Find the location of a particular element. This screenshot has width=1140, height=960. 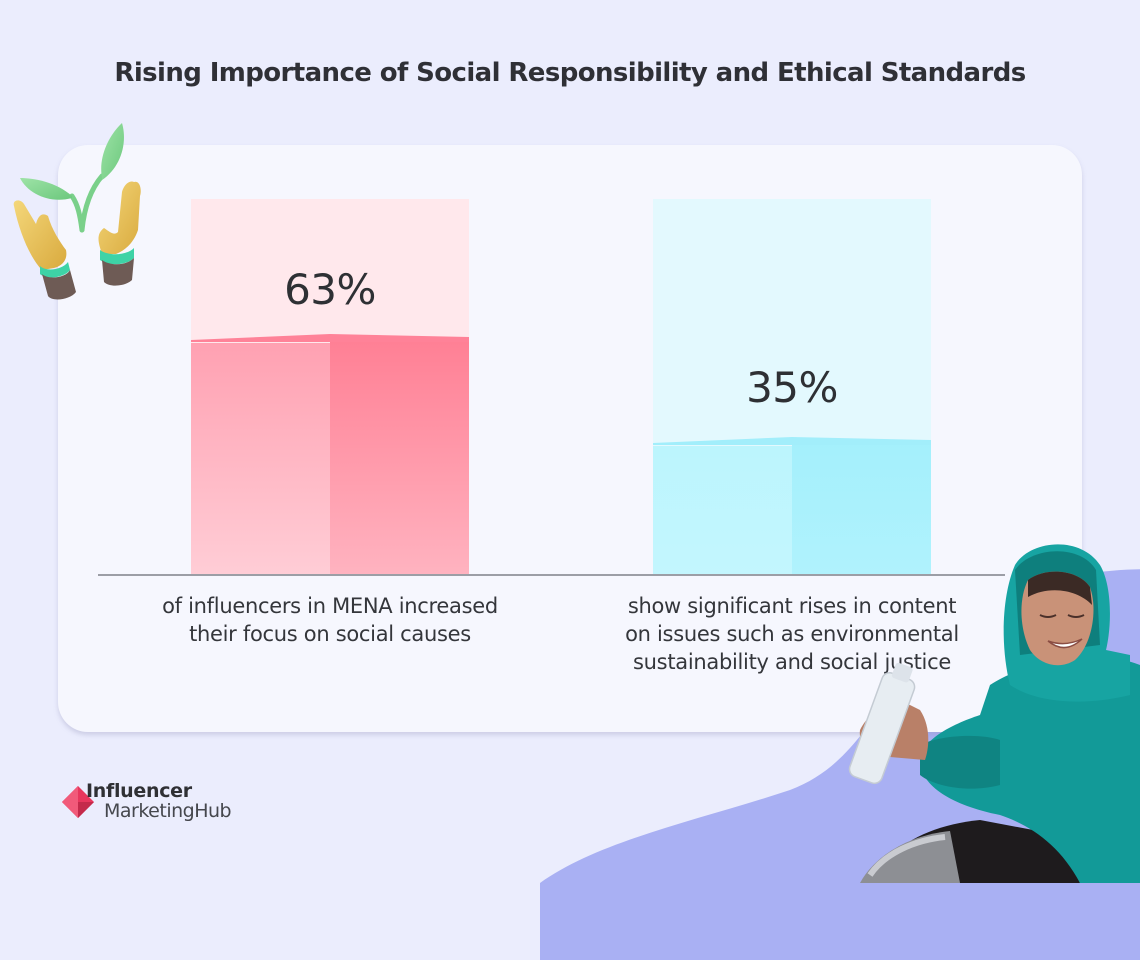

bar-value-label: 35% is located at coordinates (792, 387).